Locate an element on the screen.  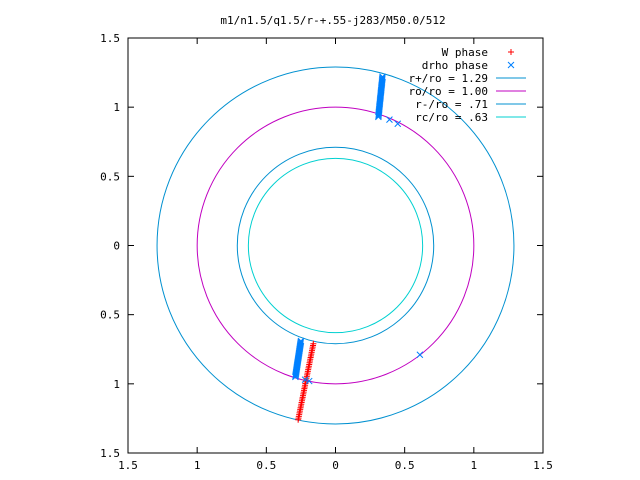
legend-label: drho phase is located at coordinates (455, 65).